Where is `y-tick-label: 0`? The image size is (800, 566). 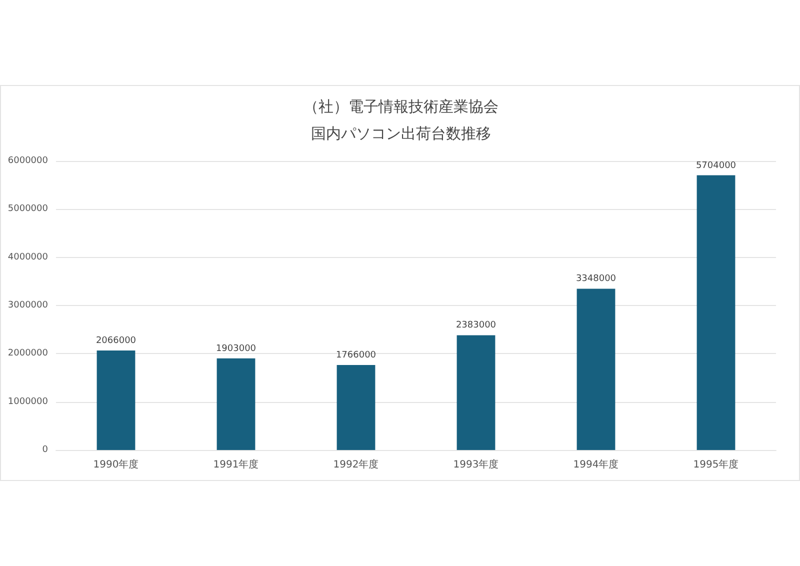
y-tick-label: 0 is located at coordinates (45, 450).